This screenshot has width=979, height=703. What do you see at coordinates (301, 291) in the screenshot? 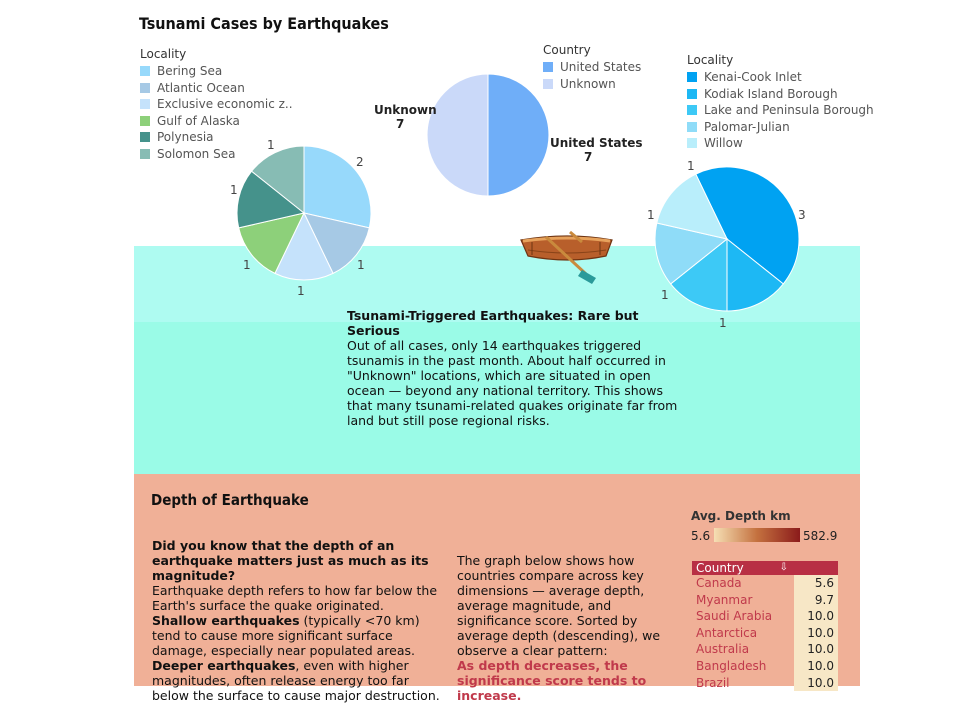
I see `pie-left-label-eez: 1` at bounding box center [301, 291].